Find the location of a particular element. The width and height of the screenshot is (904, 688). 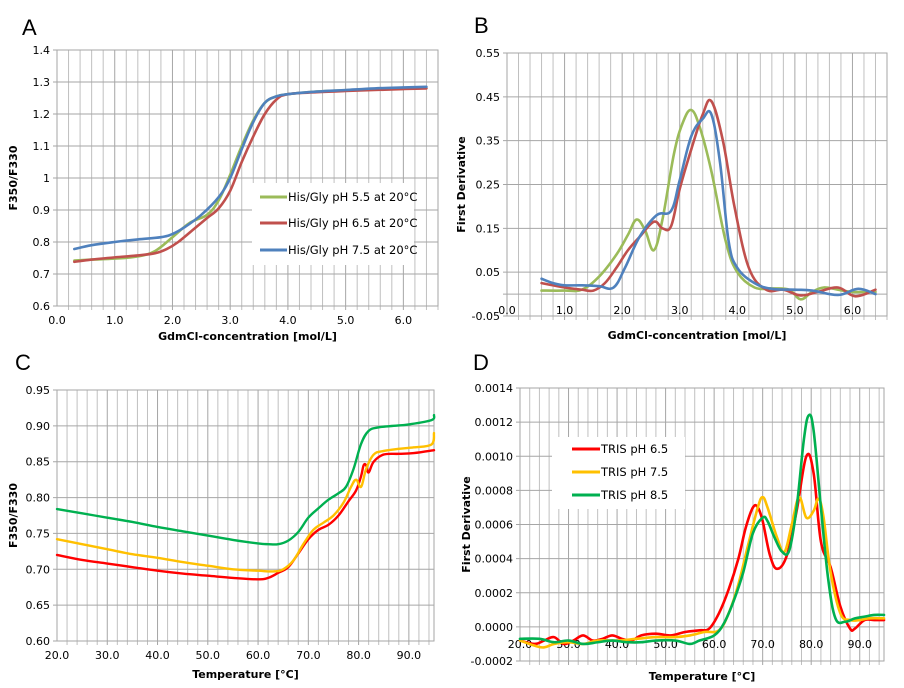

y-tick-label: 0.35 is located at coordinates (488, 141).